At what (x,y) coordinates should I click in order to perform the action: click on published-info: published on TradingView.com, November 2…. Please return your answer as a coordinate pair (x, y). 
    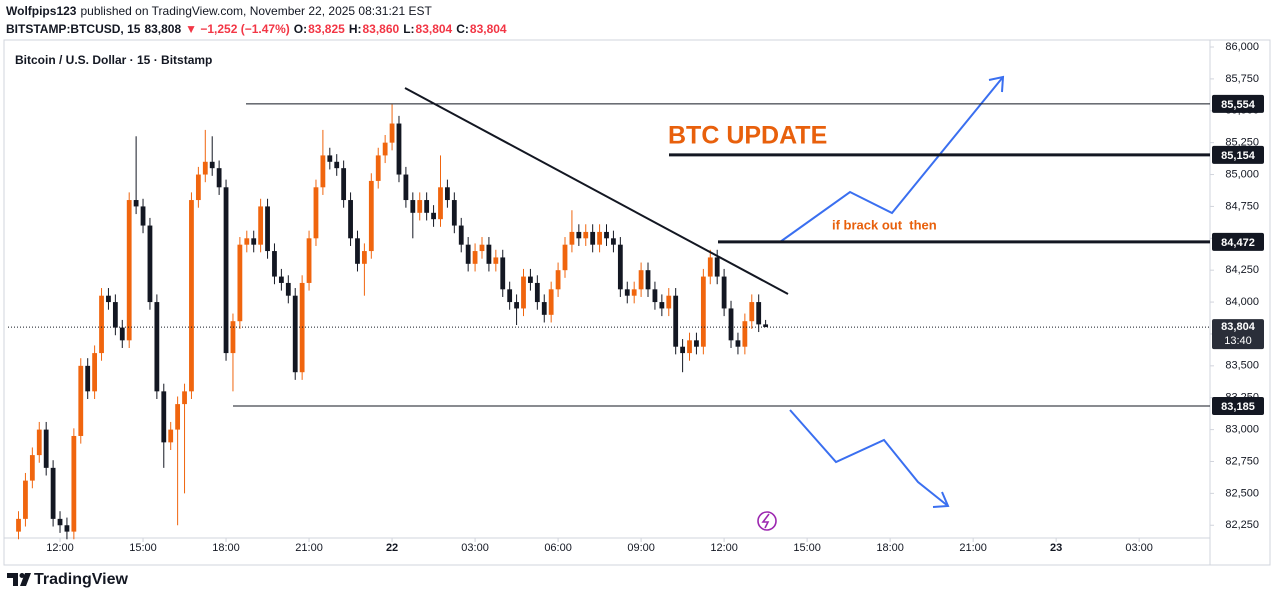
    Looking at the image, I should click on (256, 11).